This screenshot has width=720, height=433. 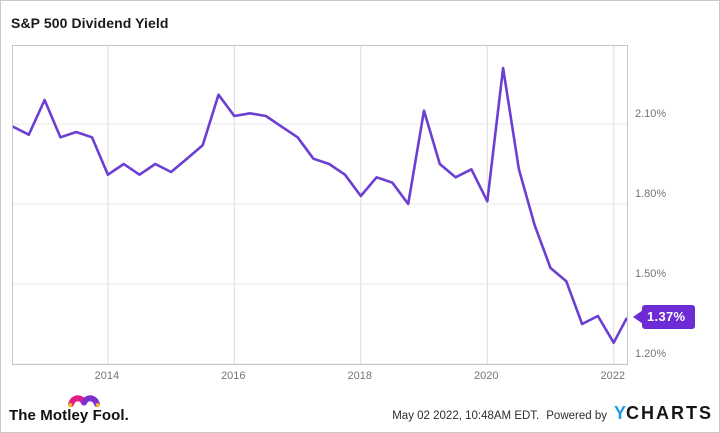 What do you see at coordinates (107, 376) in the screenshot?
I see `x-axis-tick-label: 2014` at bounding box center [107, 376].